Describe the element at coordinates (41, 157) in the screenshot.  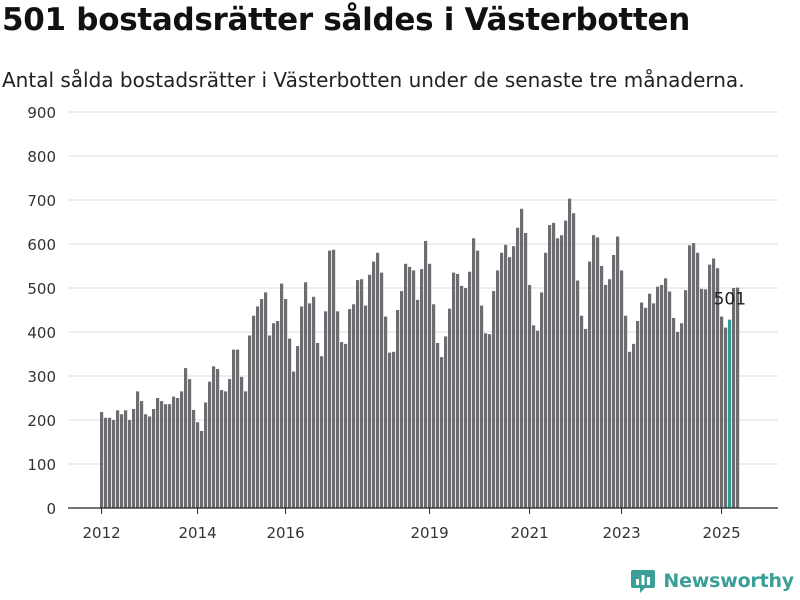
I see `y-tick-label: 800` at that location.